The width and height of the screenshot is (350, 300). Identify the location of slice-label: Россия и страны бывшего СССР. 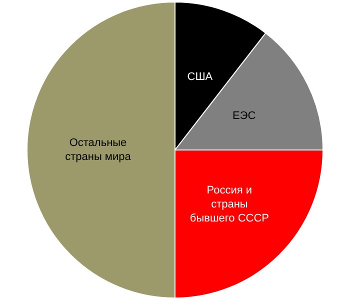
(229, 204).